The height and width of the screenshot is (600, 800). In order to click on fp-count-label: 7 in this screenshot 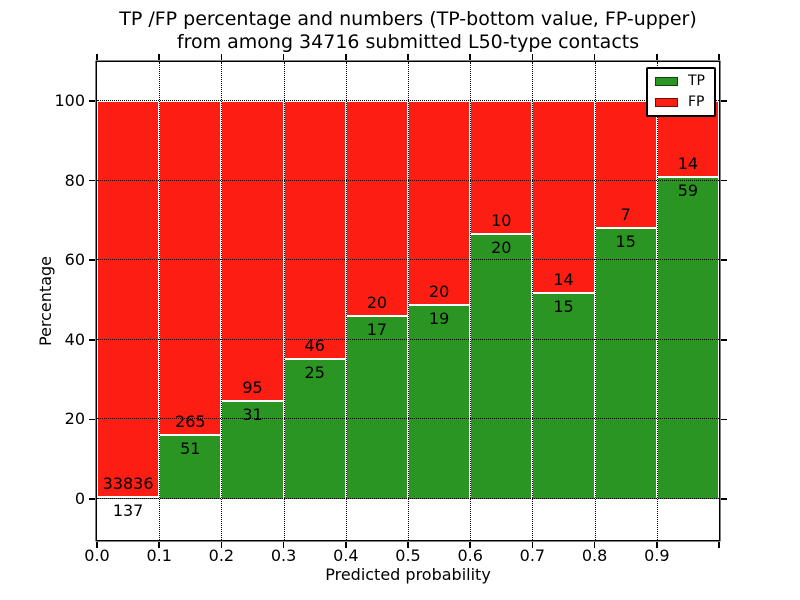, I will do `click(625, 214)`.